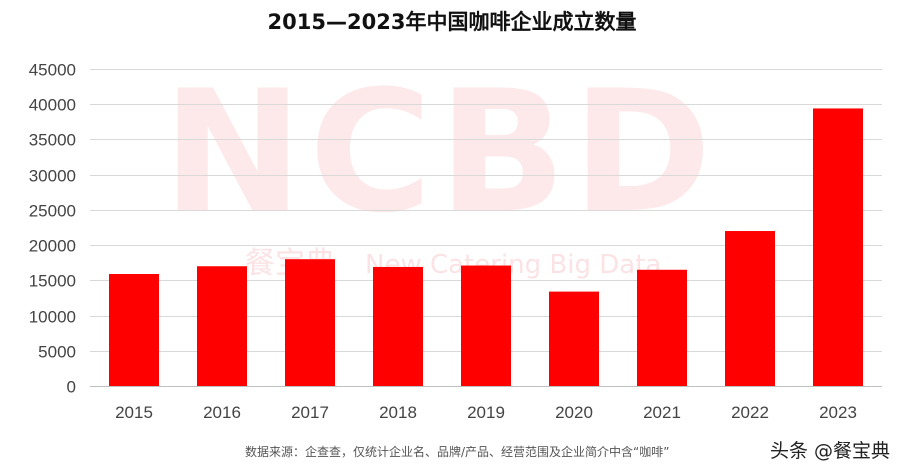  Describe the element at coordinates (52, 105) in the screenshot. I see `y-tick-label: 40000` at that location.